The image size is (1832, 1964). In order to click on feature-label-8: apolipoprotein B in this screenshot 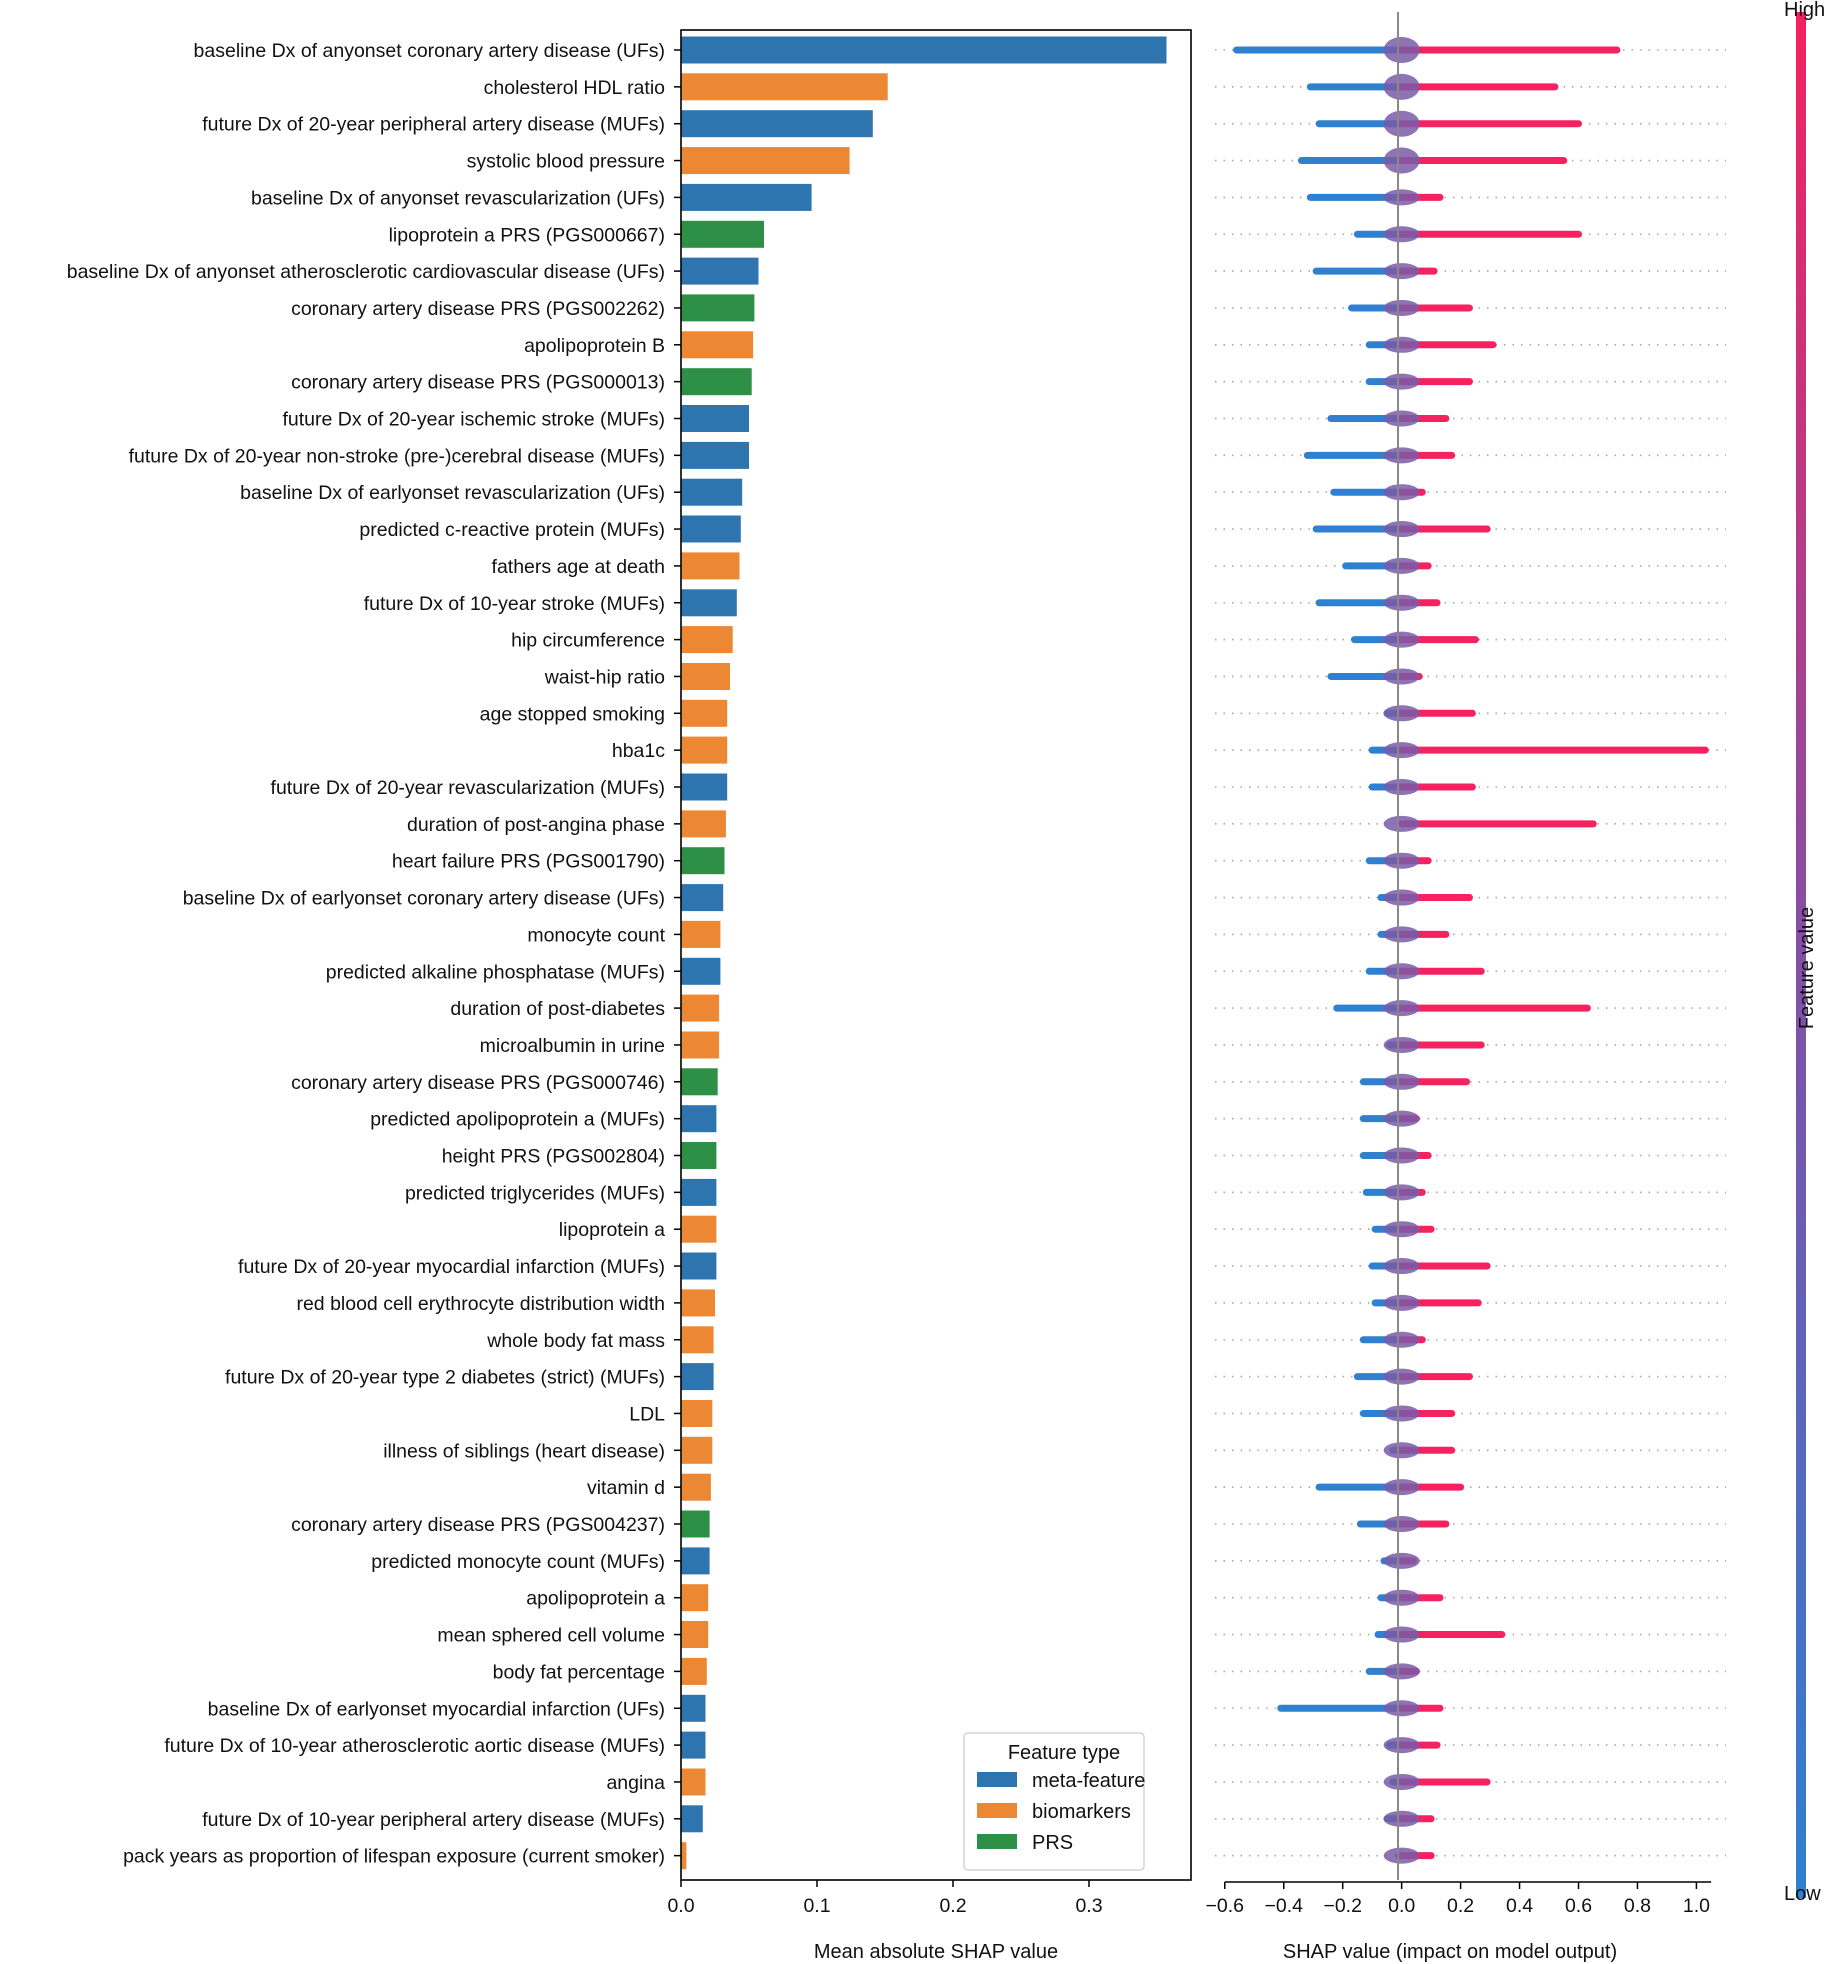, I will do `click(594, 346)`.